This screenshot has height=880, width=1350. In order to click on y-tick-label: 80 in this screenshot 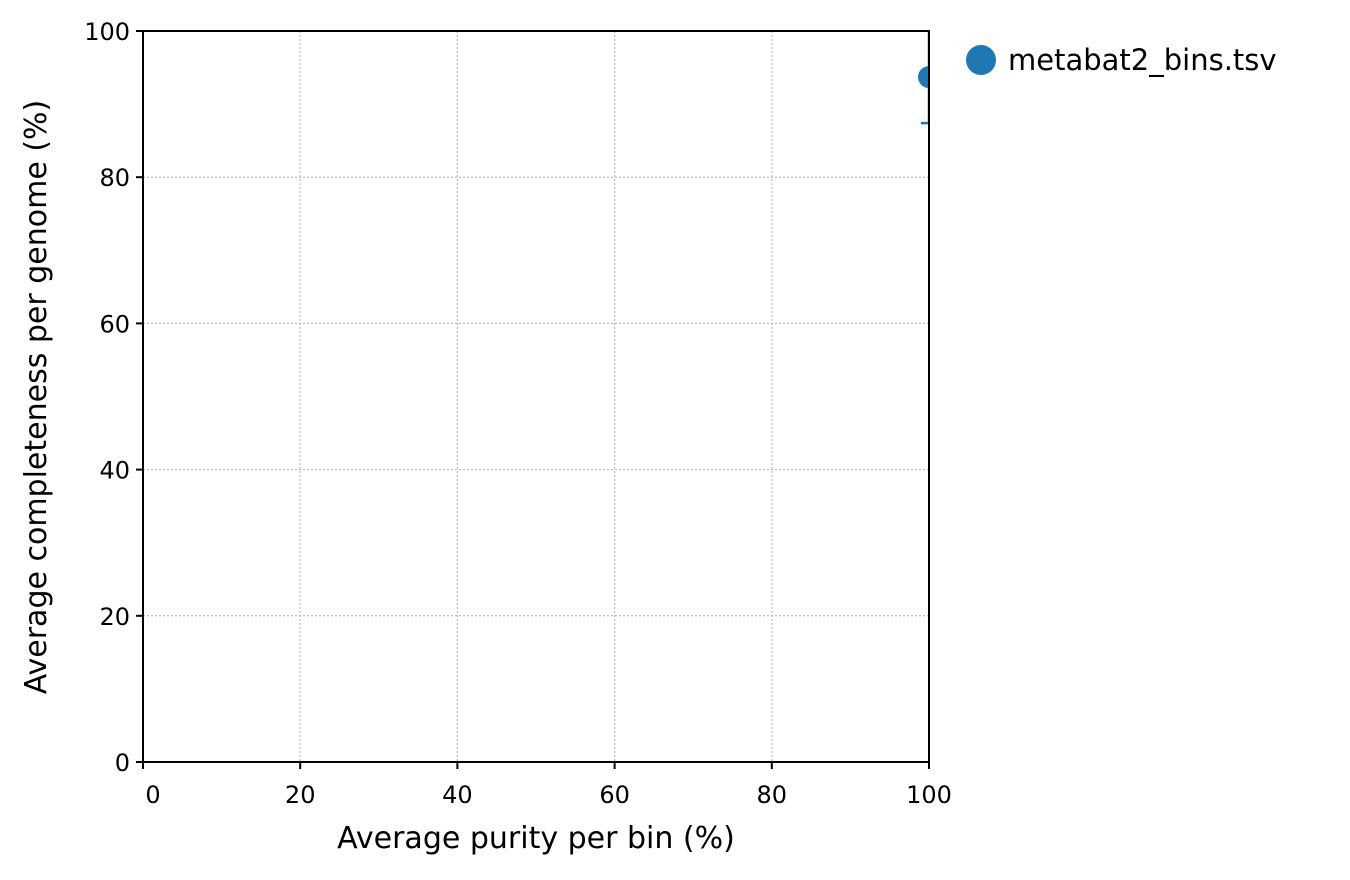, I will do `click(114, 178)`.